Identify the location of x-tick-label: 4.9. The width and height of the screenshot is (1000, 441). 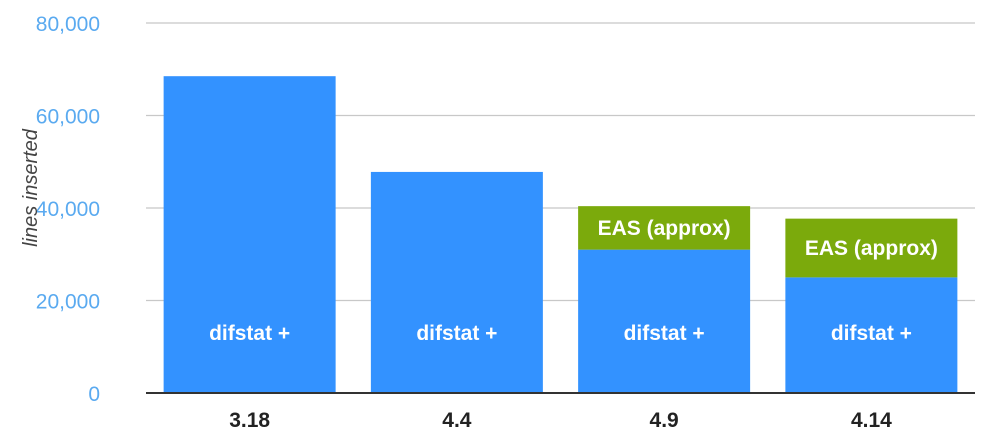
(664, 420).